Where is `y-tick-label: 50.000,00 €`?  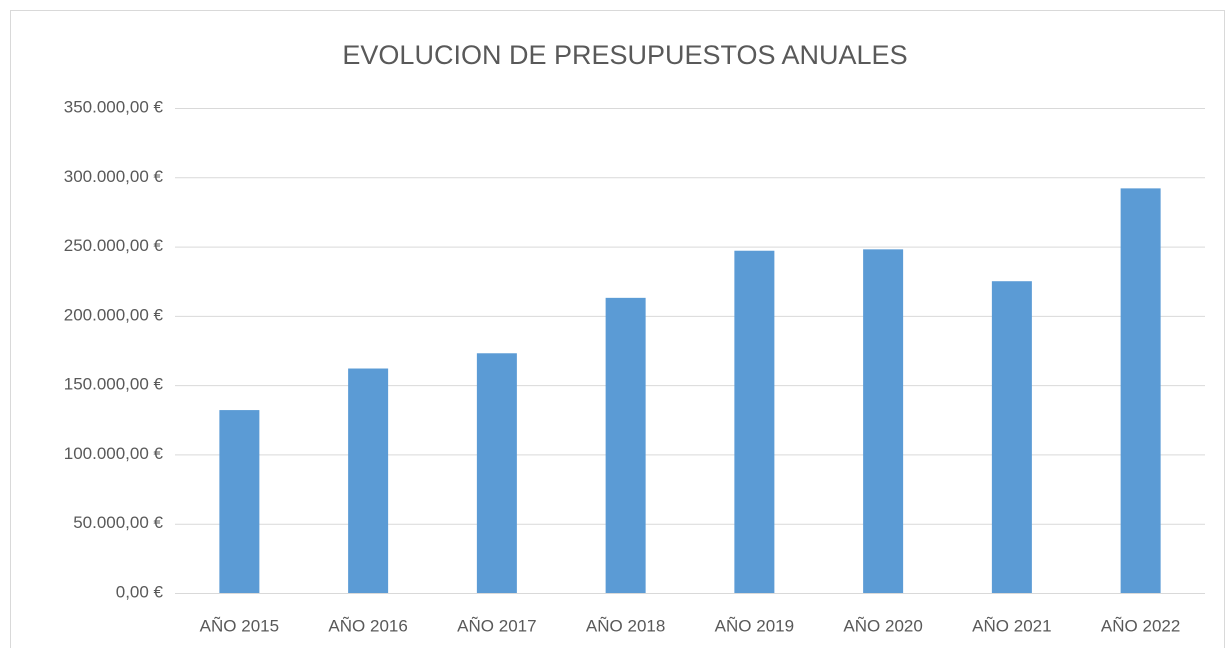 y-tick-label: 50.000,00 € is located at coordinates (118, 522).